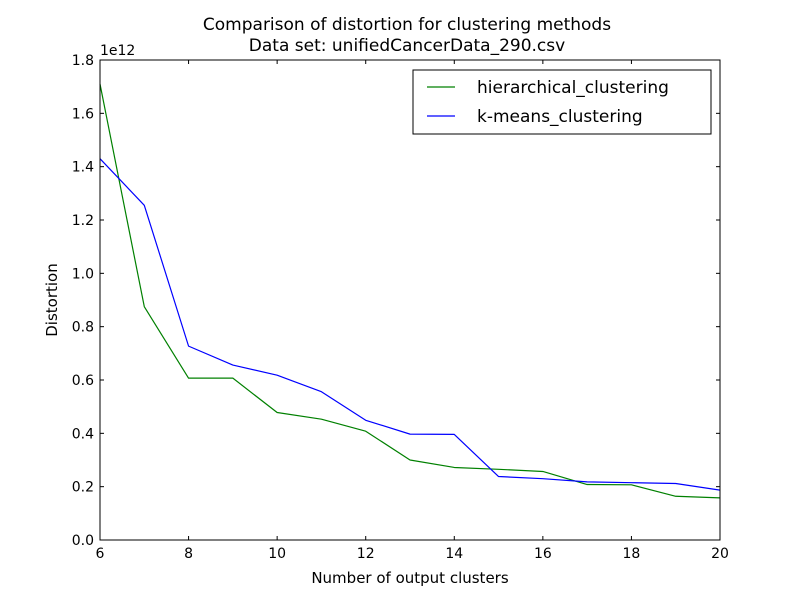  What do you see at coordinates (117, 51) in the screenshot?
I see `y-offset-label: 1e12` at bounding box center [117, 51].